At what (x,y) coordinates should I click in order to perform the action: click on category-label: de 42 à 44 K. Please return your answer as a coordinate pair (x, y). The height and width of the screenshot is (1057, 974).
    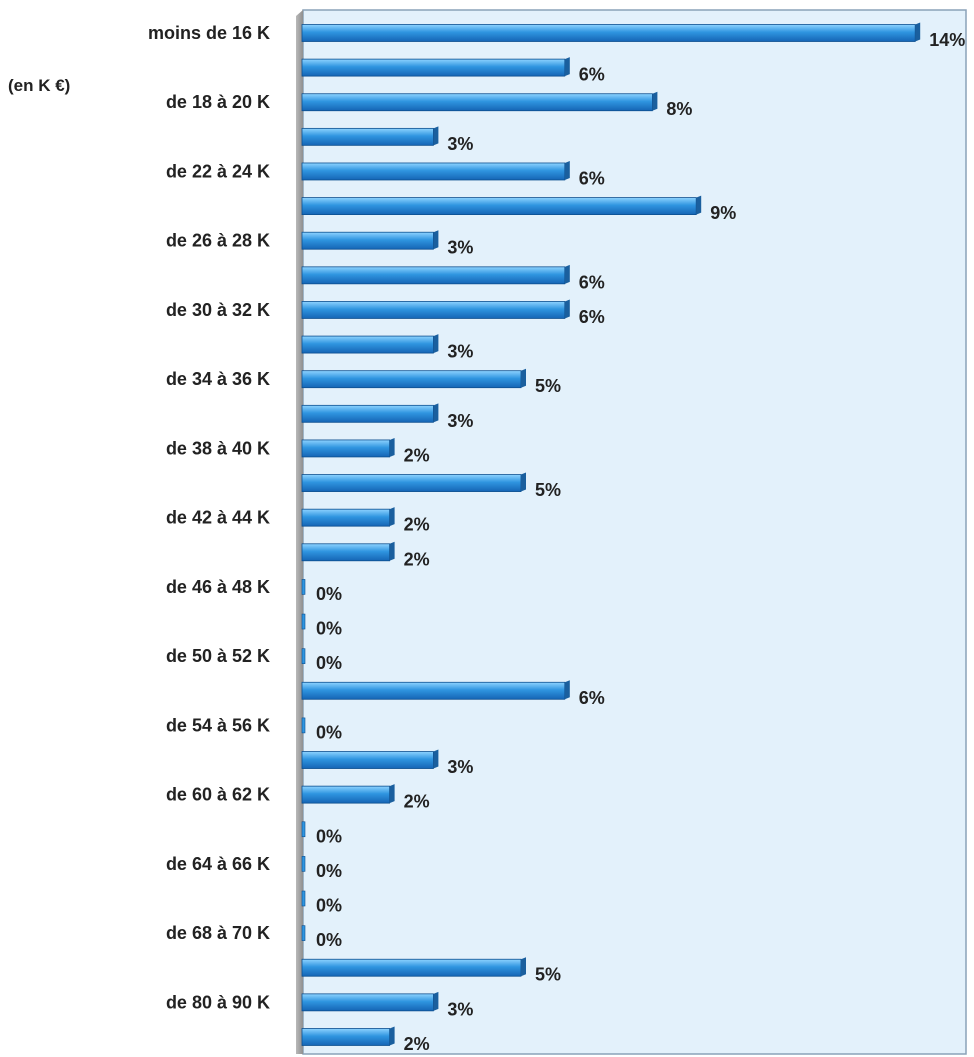
    Looking at the image, I should click on (218, 518).